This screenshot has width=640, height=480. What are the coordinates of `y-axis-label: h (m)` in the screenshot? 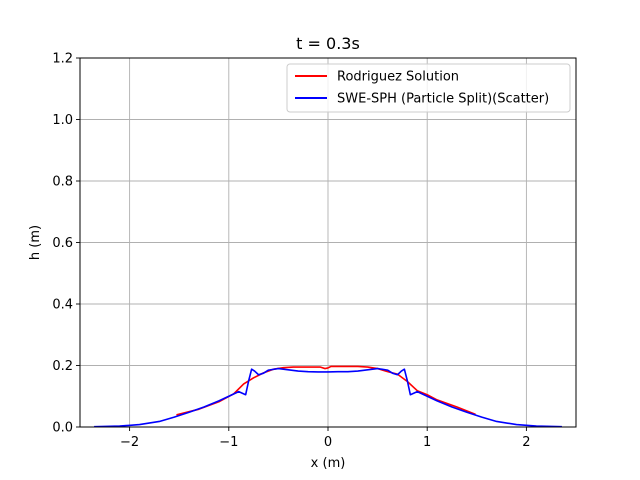 It's located at (35, 242).